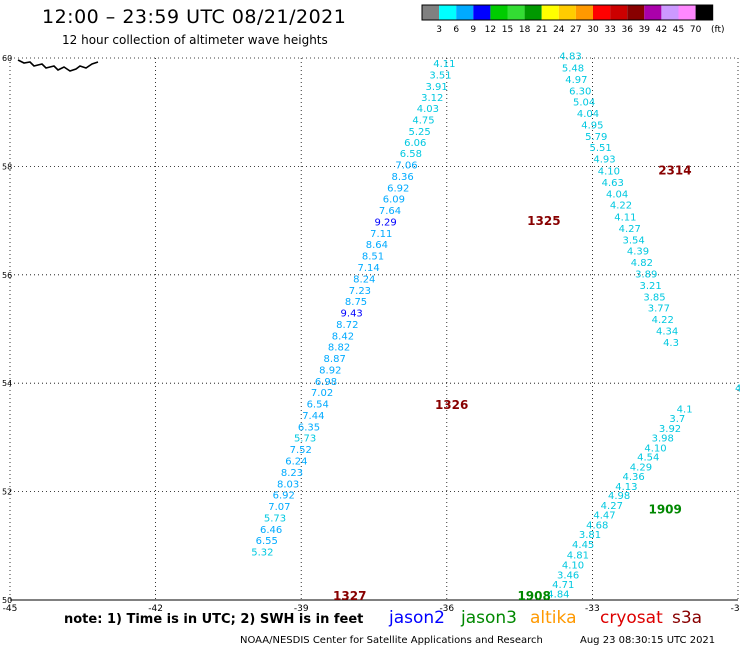 The height and width of the screenshot is (650, 740). What do you see at coordinates (7, 492) in the screenshot?
I see `y-tick-label: 52` at bounding box center [7, 492].